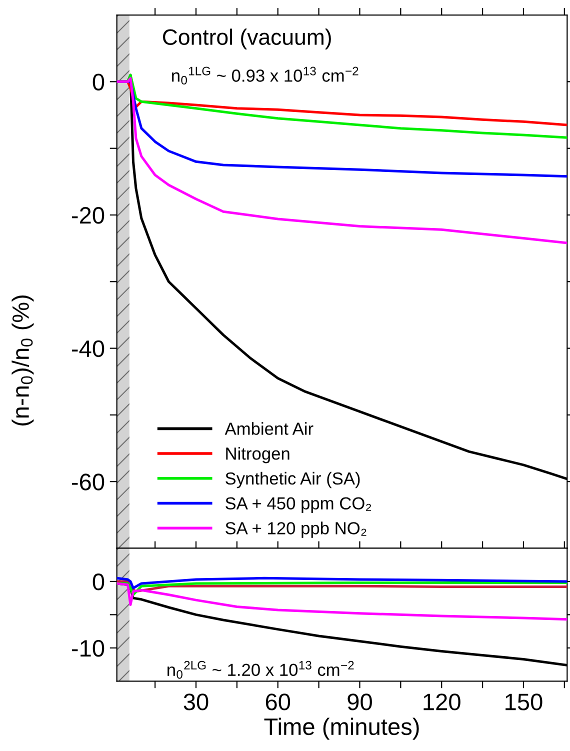  What do you see at coordinates (341, 729) in the screenshot?
I see `x-axis-title: Time (minutes)` at bounding box center [341, 729].